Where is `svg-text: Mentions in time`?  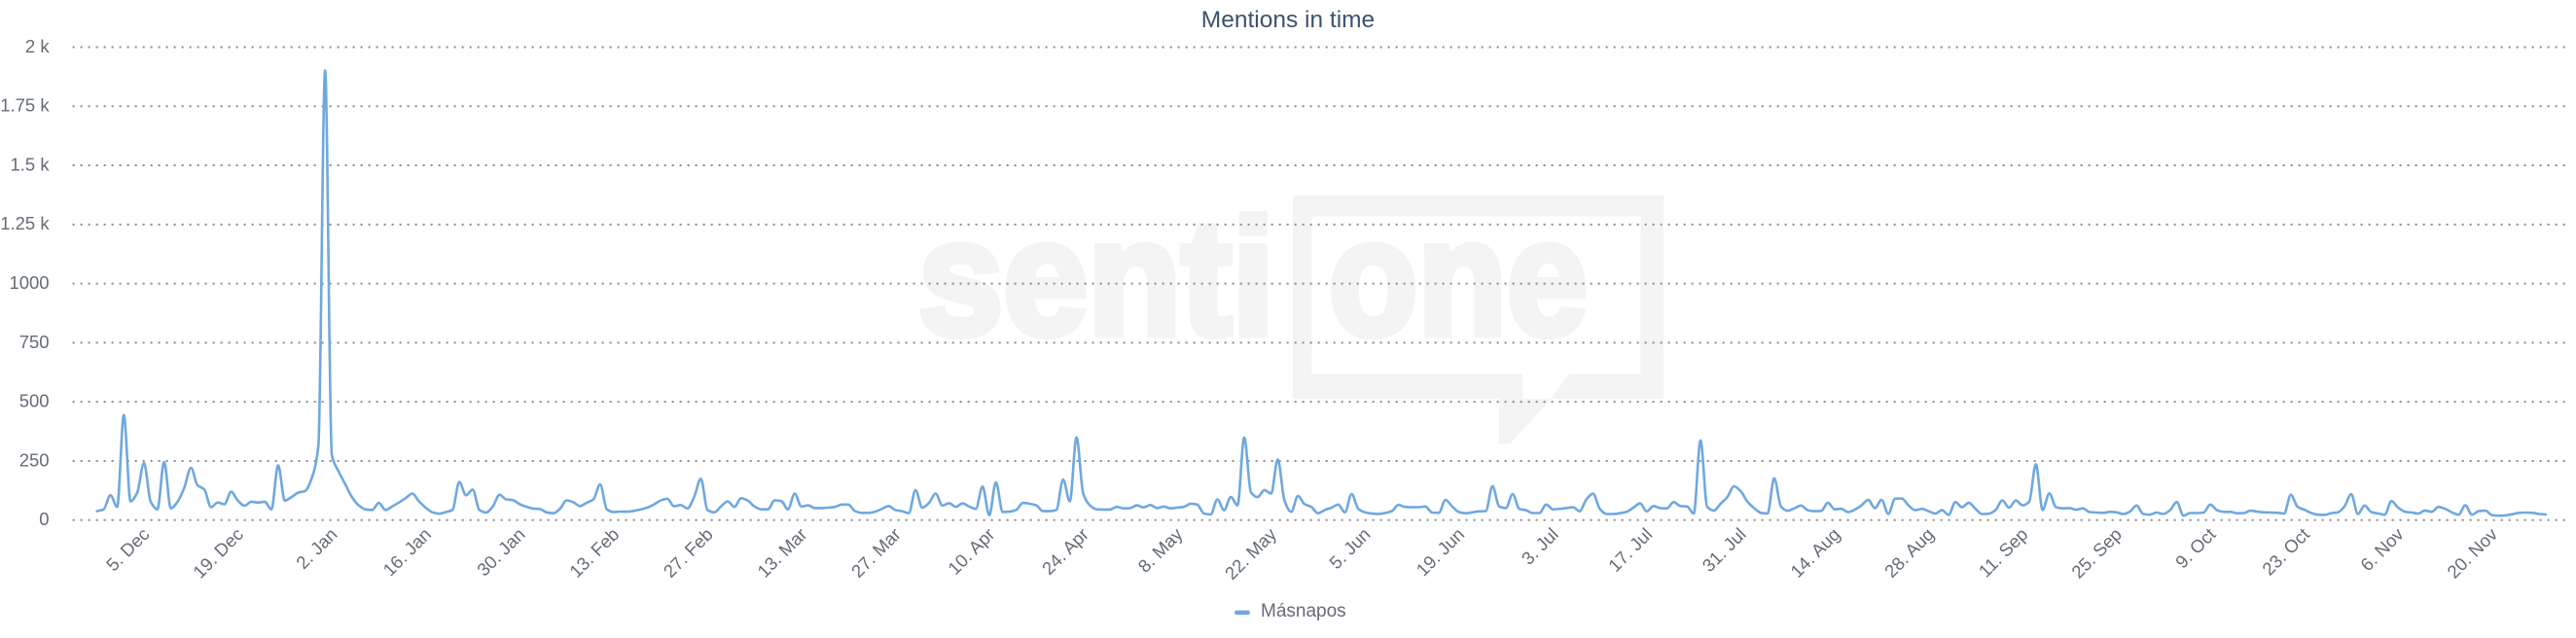 svg-text: Mentions in time is located at coordinates (1288, 20).